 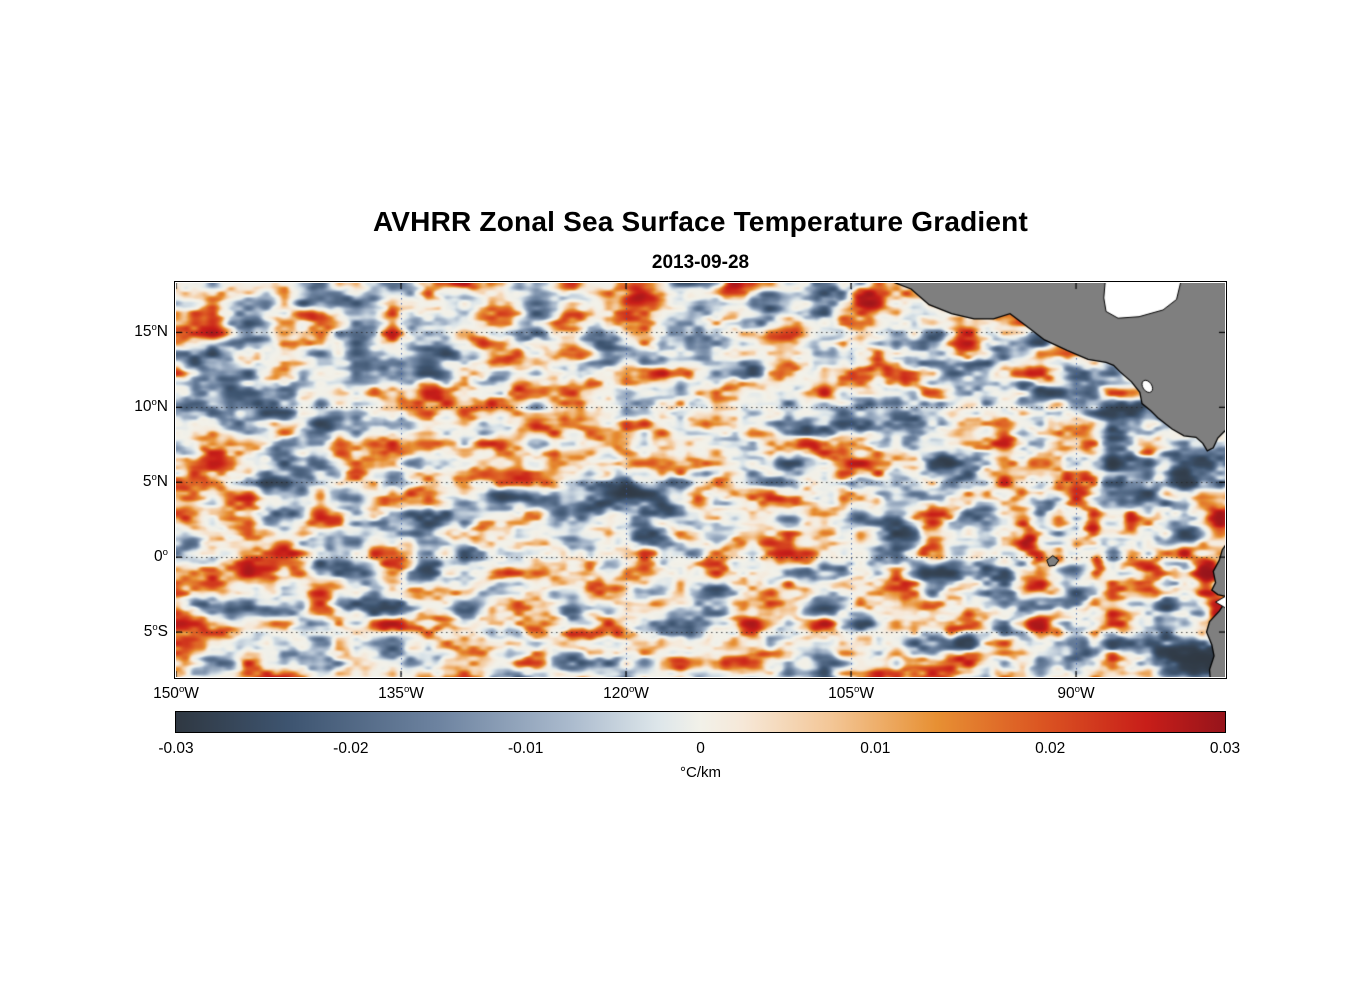 I want to click on lat-tick-label: 5oN, so click(x=155, y=481).